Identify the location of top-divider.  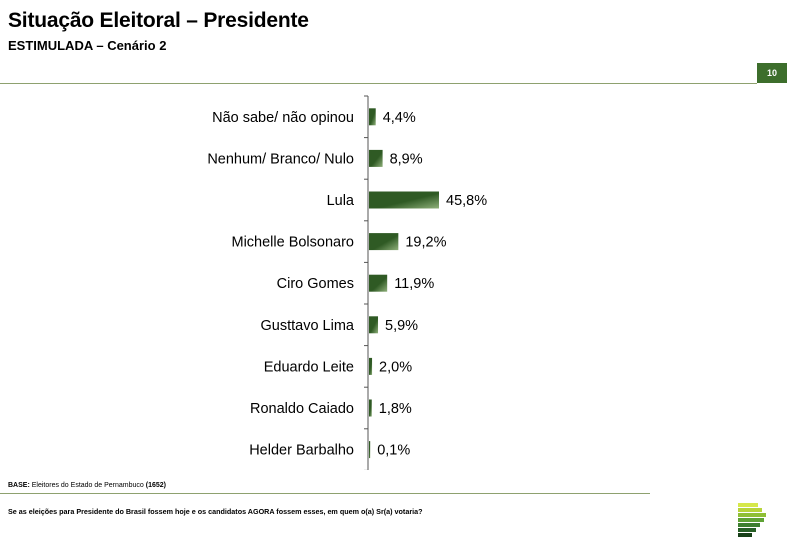
(378, 83).